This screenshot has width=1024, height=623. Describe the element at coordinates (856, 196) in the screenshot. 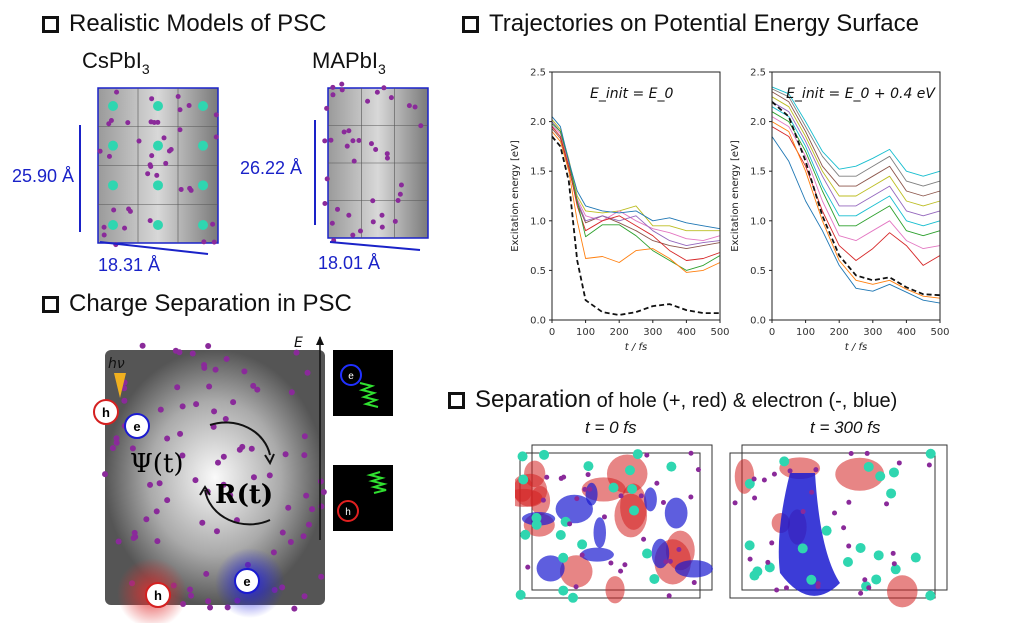

I see `series-line-traj3` at that location.